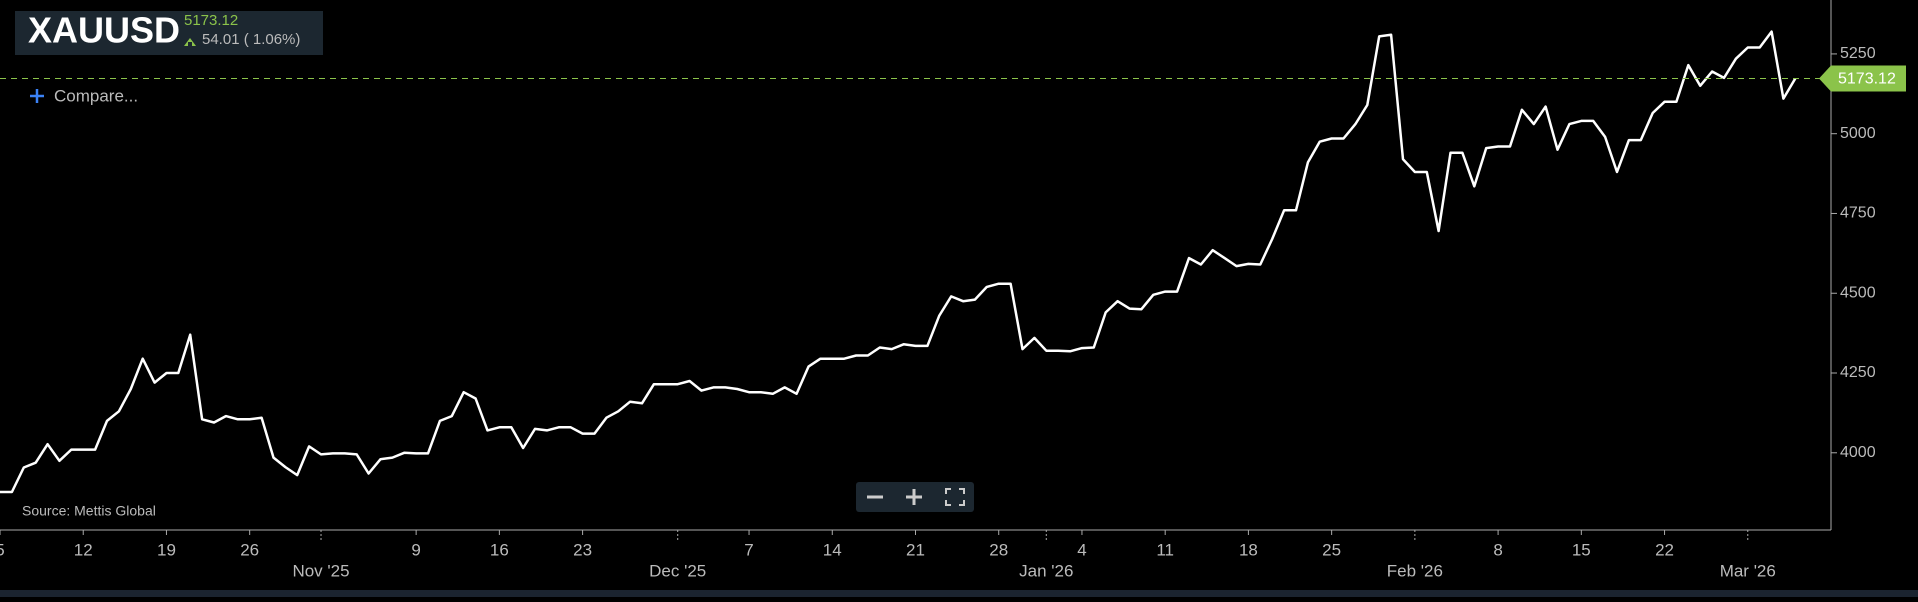 The image size is (1918, 602). Describe the element at coordinates (104, 30) in the screenshot. I see `symbol: XAUUSD` at that location.